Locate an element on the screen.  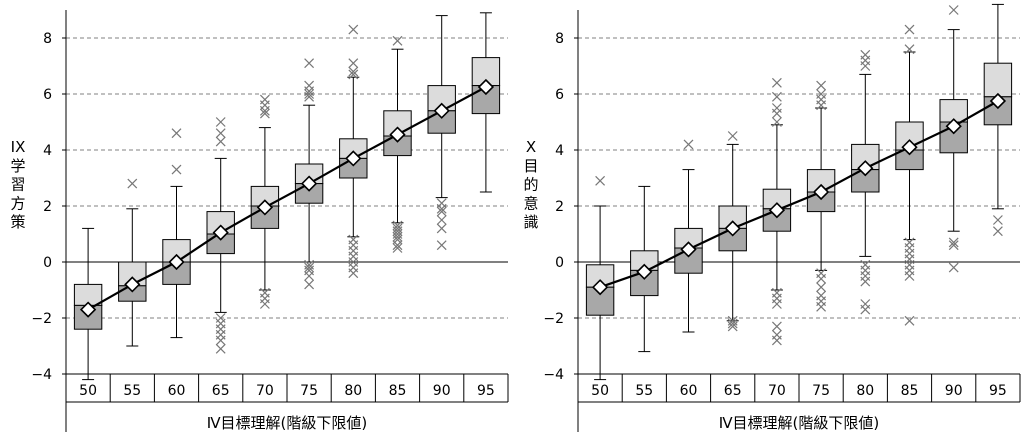
x-tick-label: 65 is located at coordinates (221, 391).